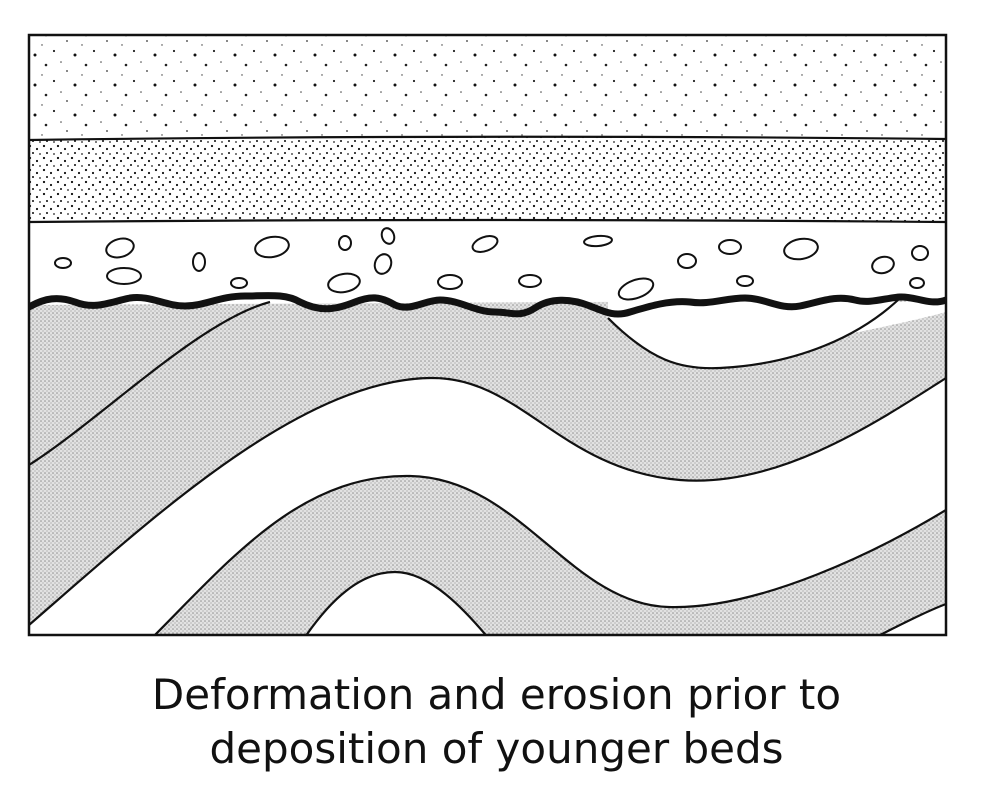 The image size is (993, 800). What do you see at coordinates (911, 618) in the screenshot?
I see `fold-line-lower-right` at bounding box center [911, 618].